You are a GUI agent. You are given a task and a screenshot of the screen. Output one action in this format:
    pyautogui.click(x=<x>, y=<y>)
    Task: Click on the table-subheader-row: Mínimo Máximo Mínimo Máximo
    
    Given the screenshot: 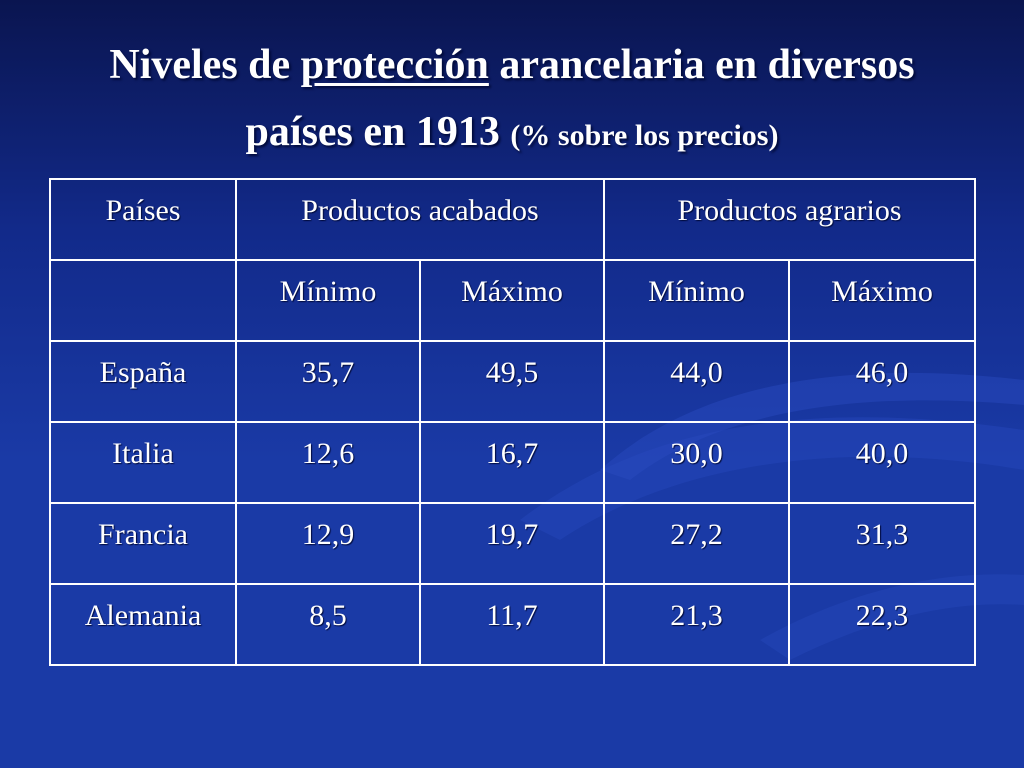 What is the action you would take?
    pyautogui.click(x=512, y=300)
    